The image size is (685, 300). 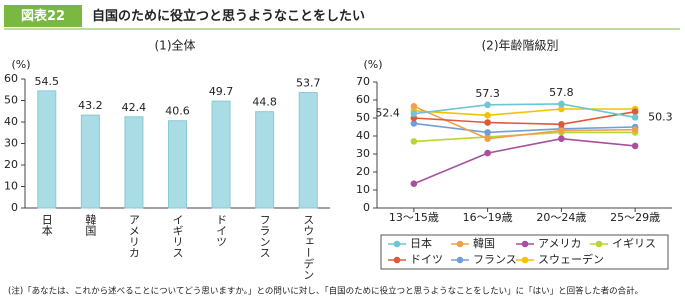 What do you see at coordinates (421, 243) in the screenshot?
I see `legend-label: 日本` at bounding box center [421, 243].